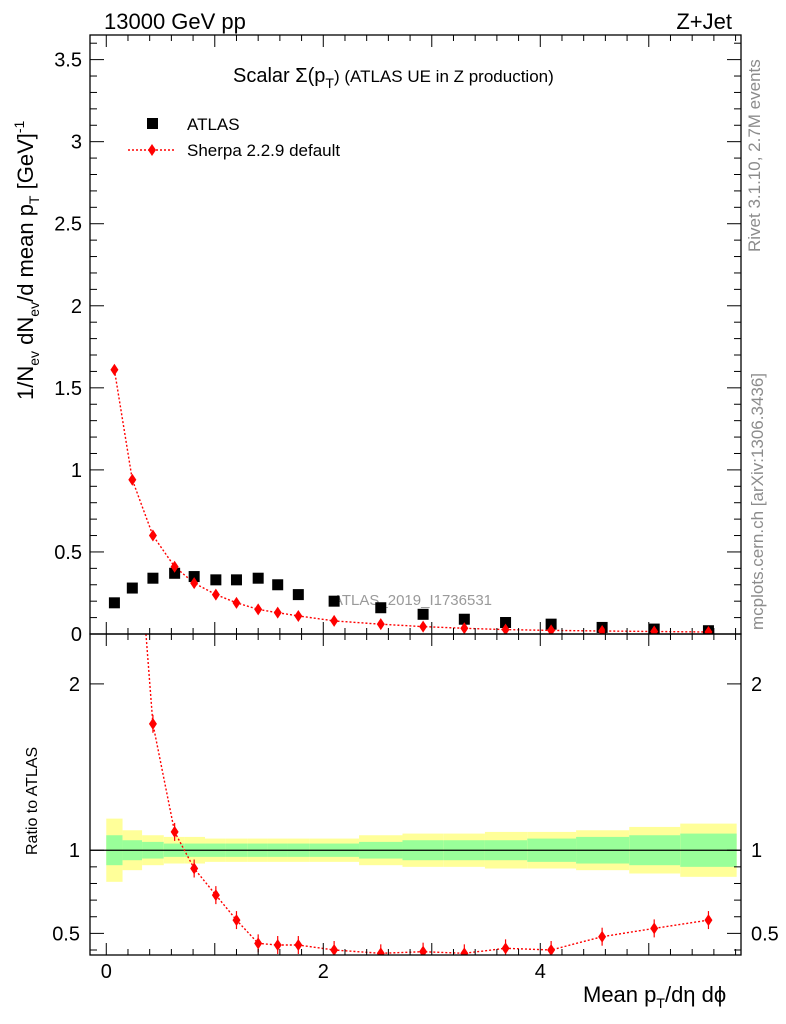 Image resolution: width=786 pixels, height=1024 pixels. What do you see at coordinates (234, 137) in the screenshot?
I see `legend: ATLAS Sherpa 2.2.9 default` at bounding box center [234, 137].